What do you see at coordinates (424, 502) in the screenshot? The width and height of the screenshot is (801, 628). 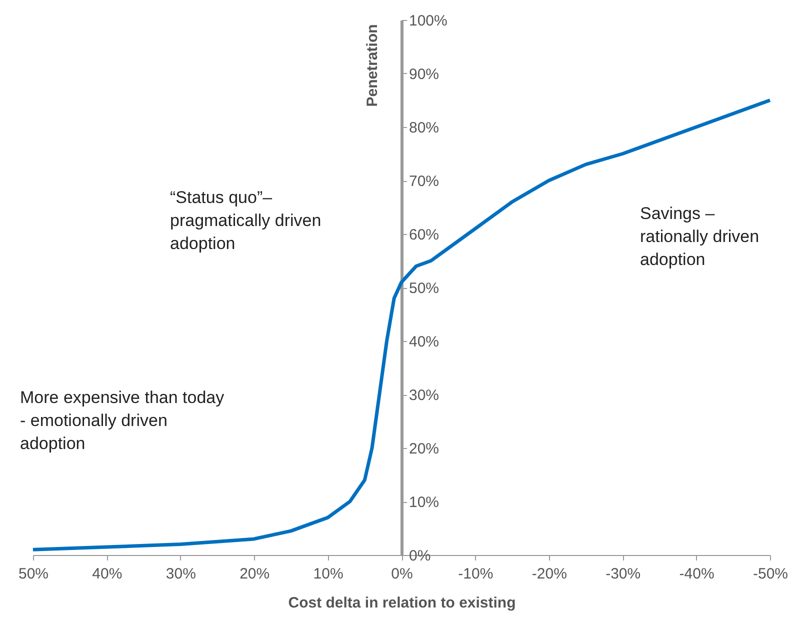 I see `y-tick-label: 10%` at bounding box center [424, 502].